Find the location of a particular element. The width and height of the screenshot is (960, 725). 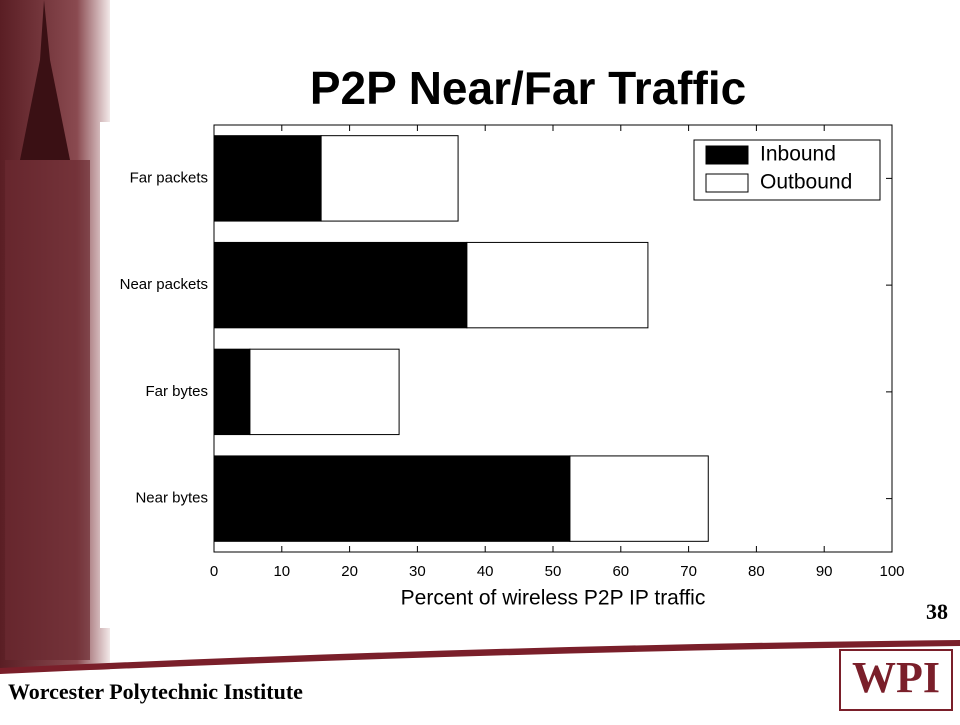

page-number: 38 is located at coordinates (937, 611).